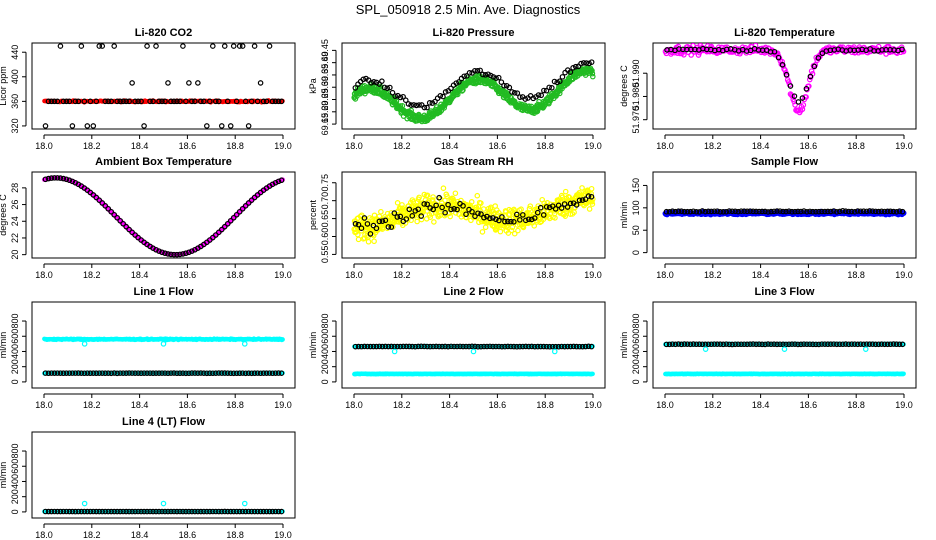 The width and height of the screenshot is (936, 540). Describe the element at coordinates (809, 146) in the screenshot. I see `x-tick-label: 18.6` at that location.